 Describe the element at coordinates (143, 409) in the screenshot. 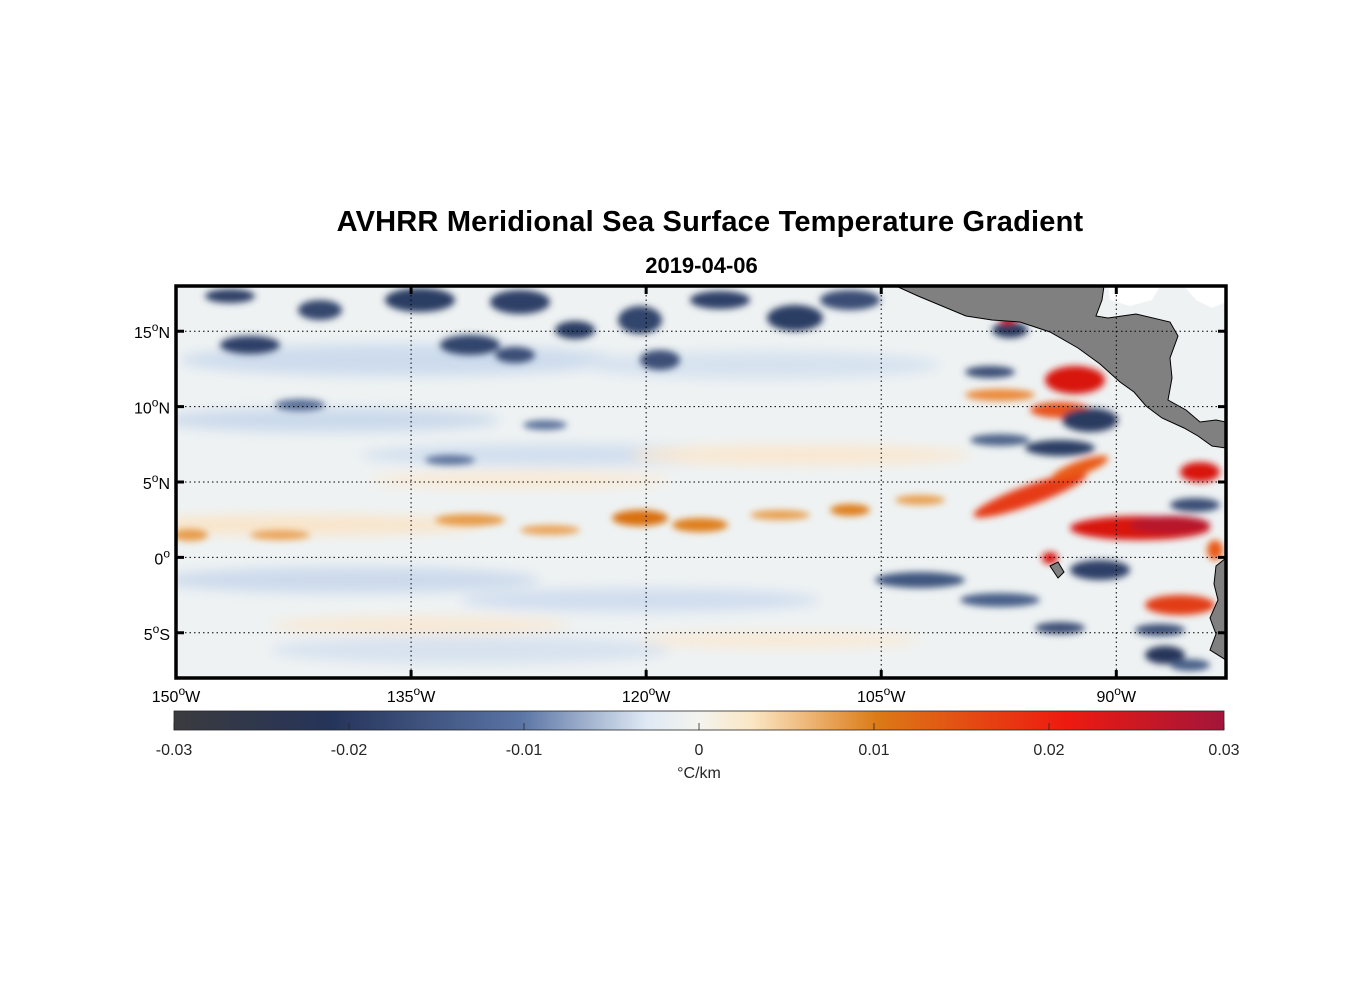

I see `lat-tick-value: 10` at that location.